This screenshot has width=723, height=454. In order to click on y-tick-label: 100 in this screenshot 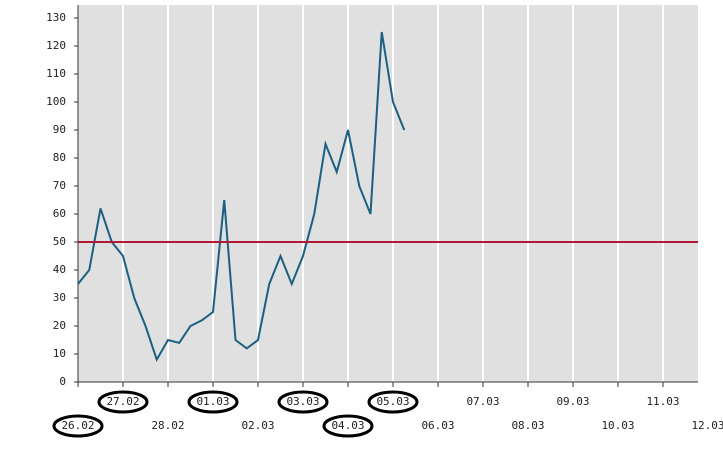, I will do `click(56, 101)`.